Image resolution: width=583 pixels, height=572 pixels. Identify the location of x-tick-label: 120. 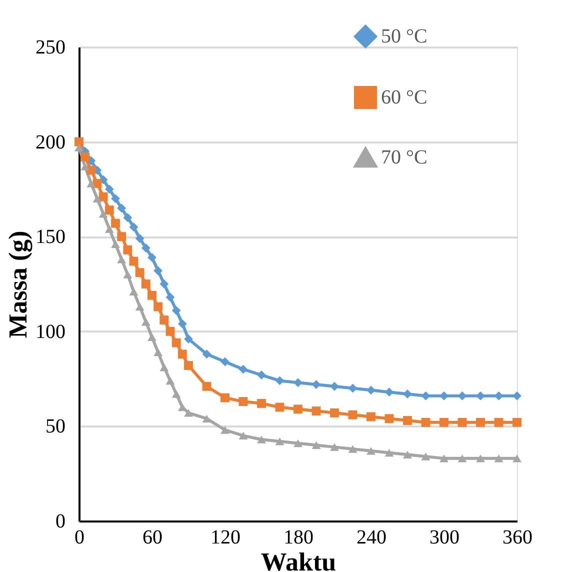
(225, 537).